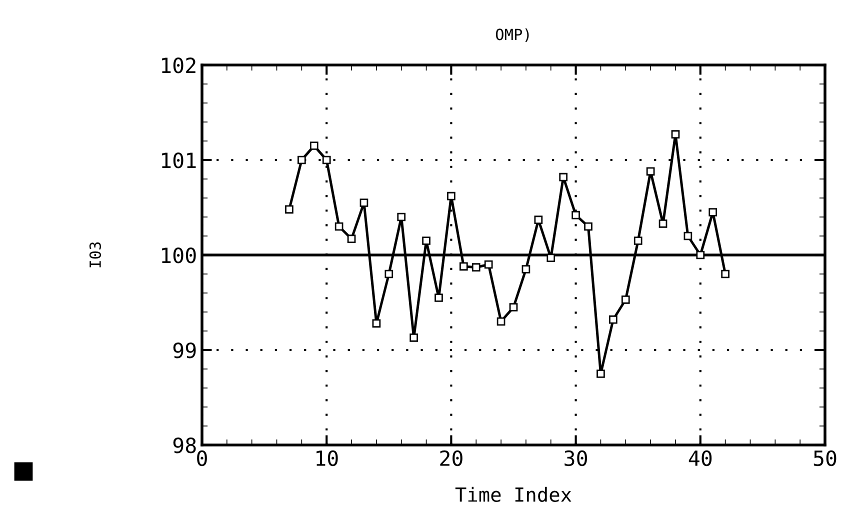  What do you see at coordinates (95, 255) in the screenshot?
I see `y-axis-title: I03` at bounding box center [95, 255].